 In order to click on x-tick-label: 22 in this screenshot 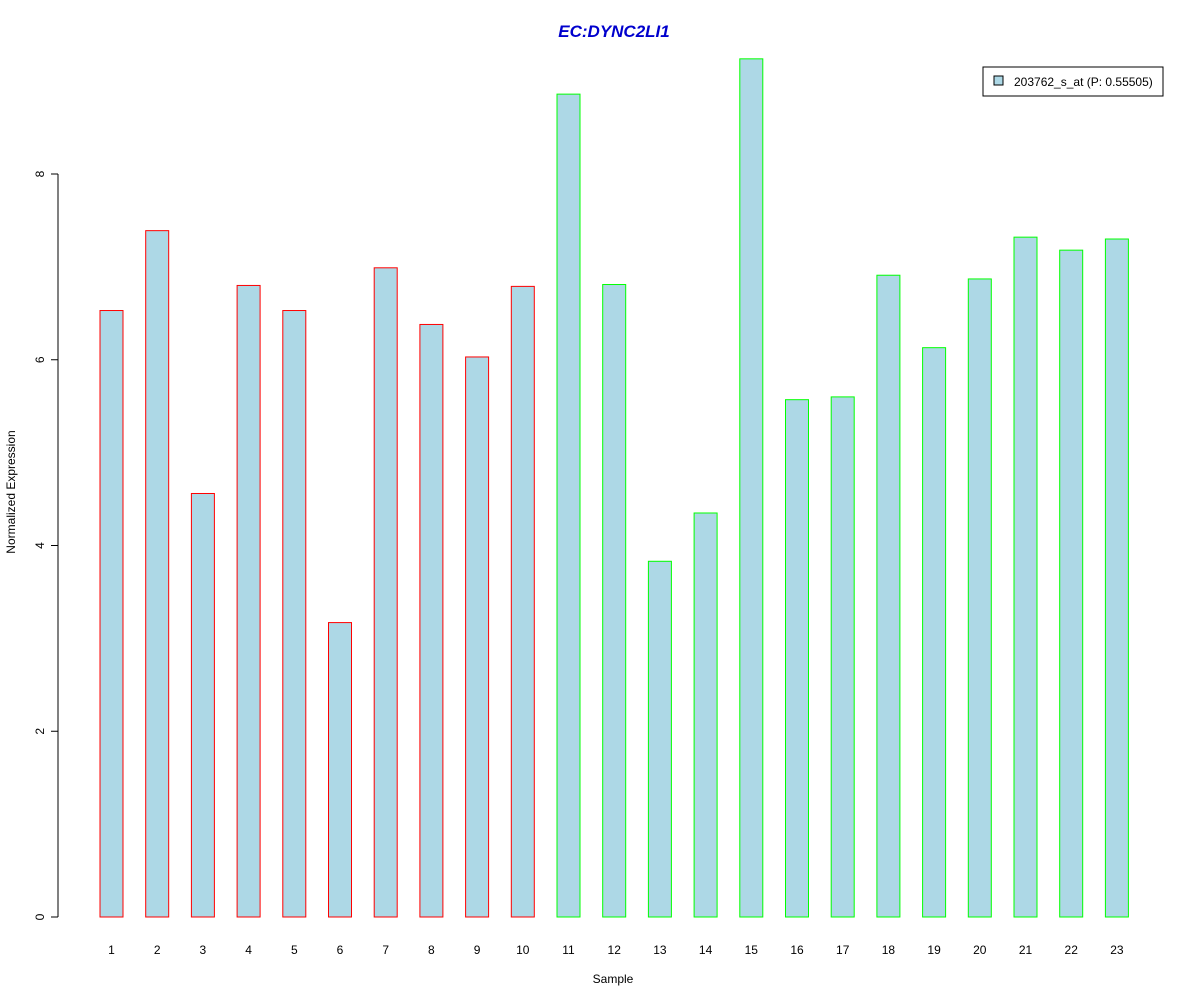, I will do `click(1072, 950)`.